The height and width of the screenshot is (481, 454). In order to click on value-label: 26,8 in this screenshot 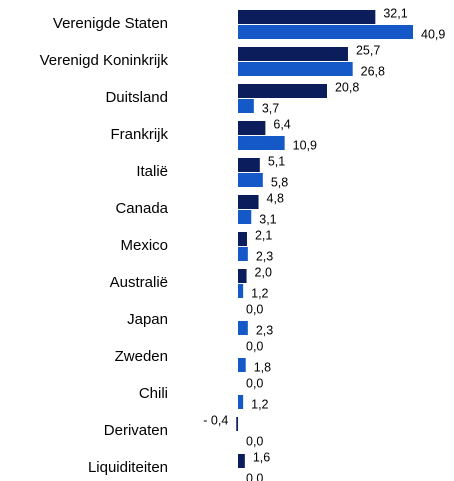, I will do `click(373, 71)`.